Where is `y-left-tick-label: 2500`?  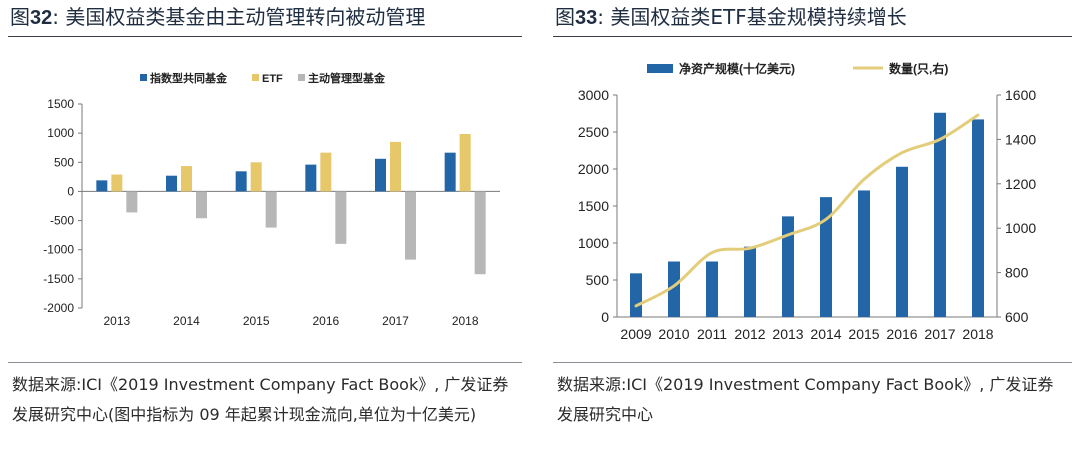
y-left-tick-label: 2500 is located at coordinates (593, 132).